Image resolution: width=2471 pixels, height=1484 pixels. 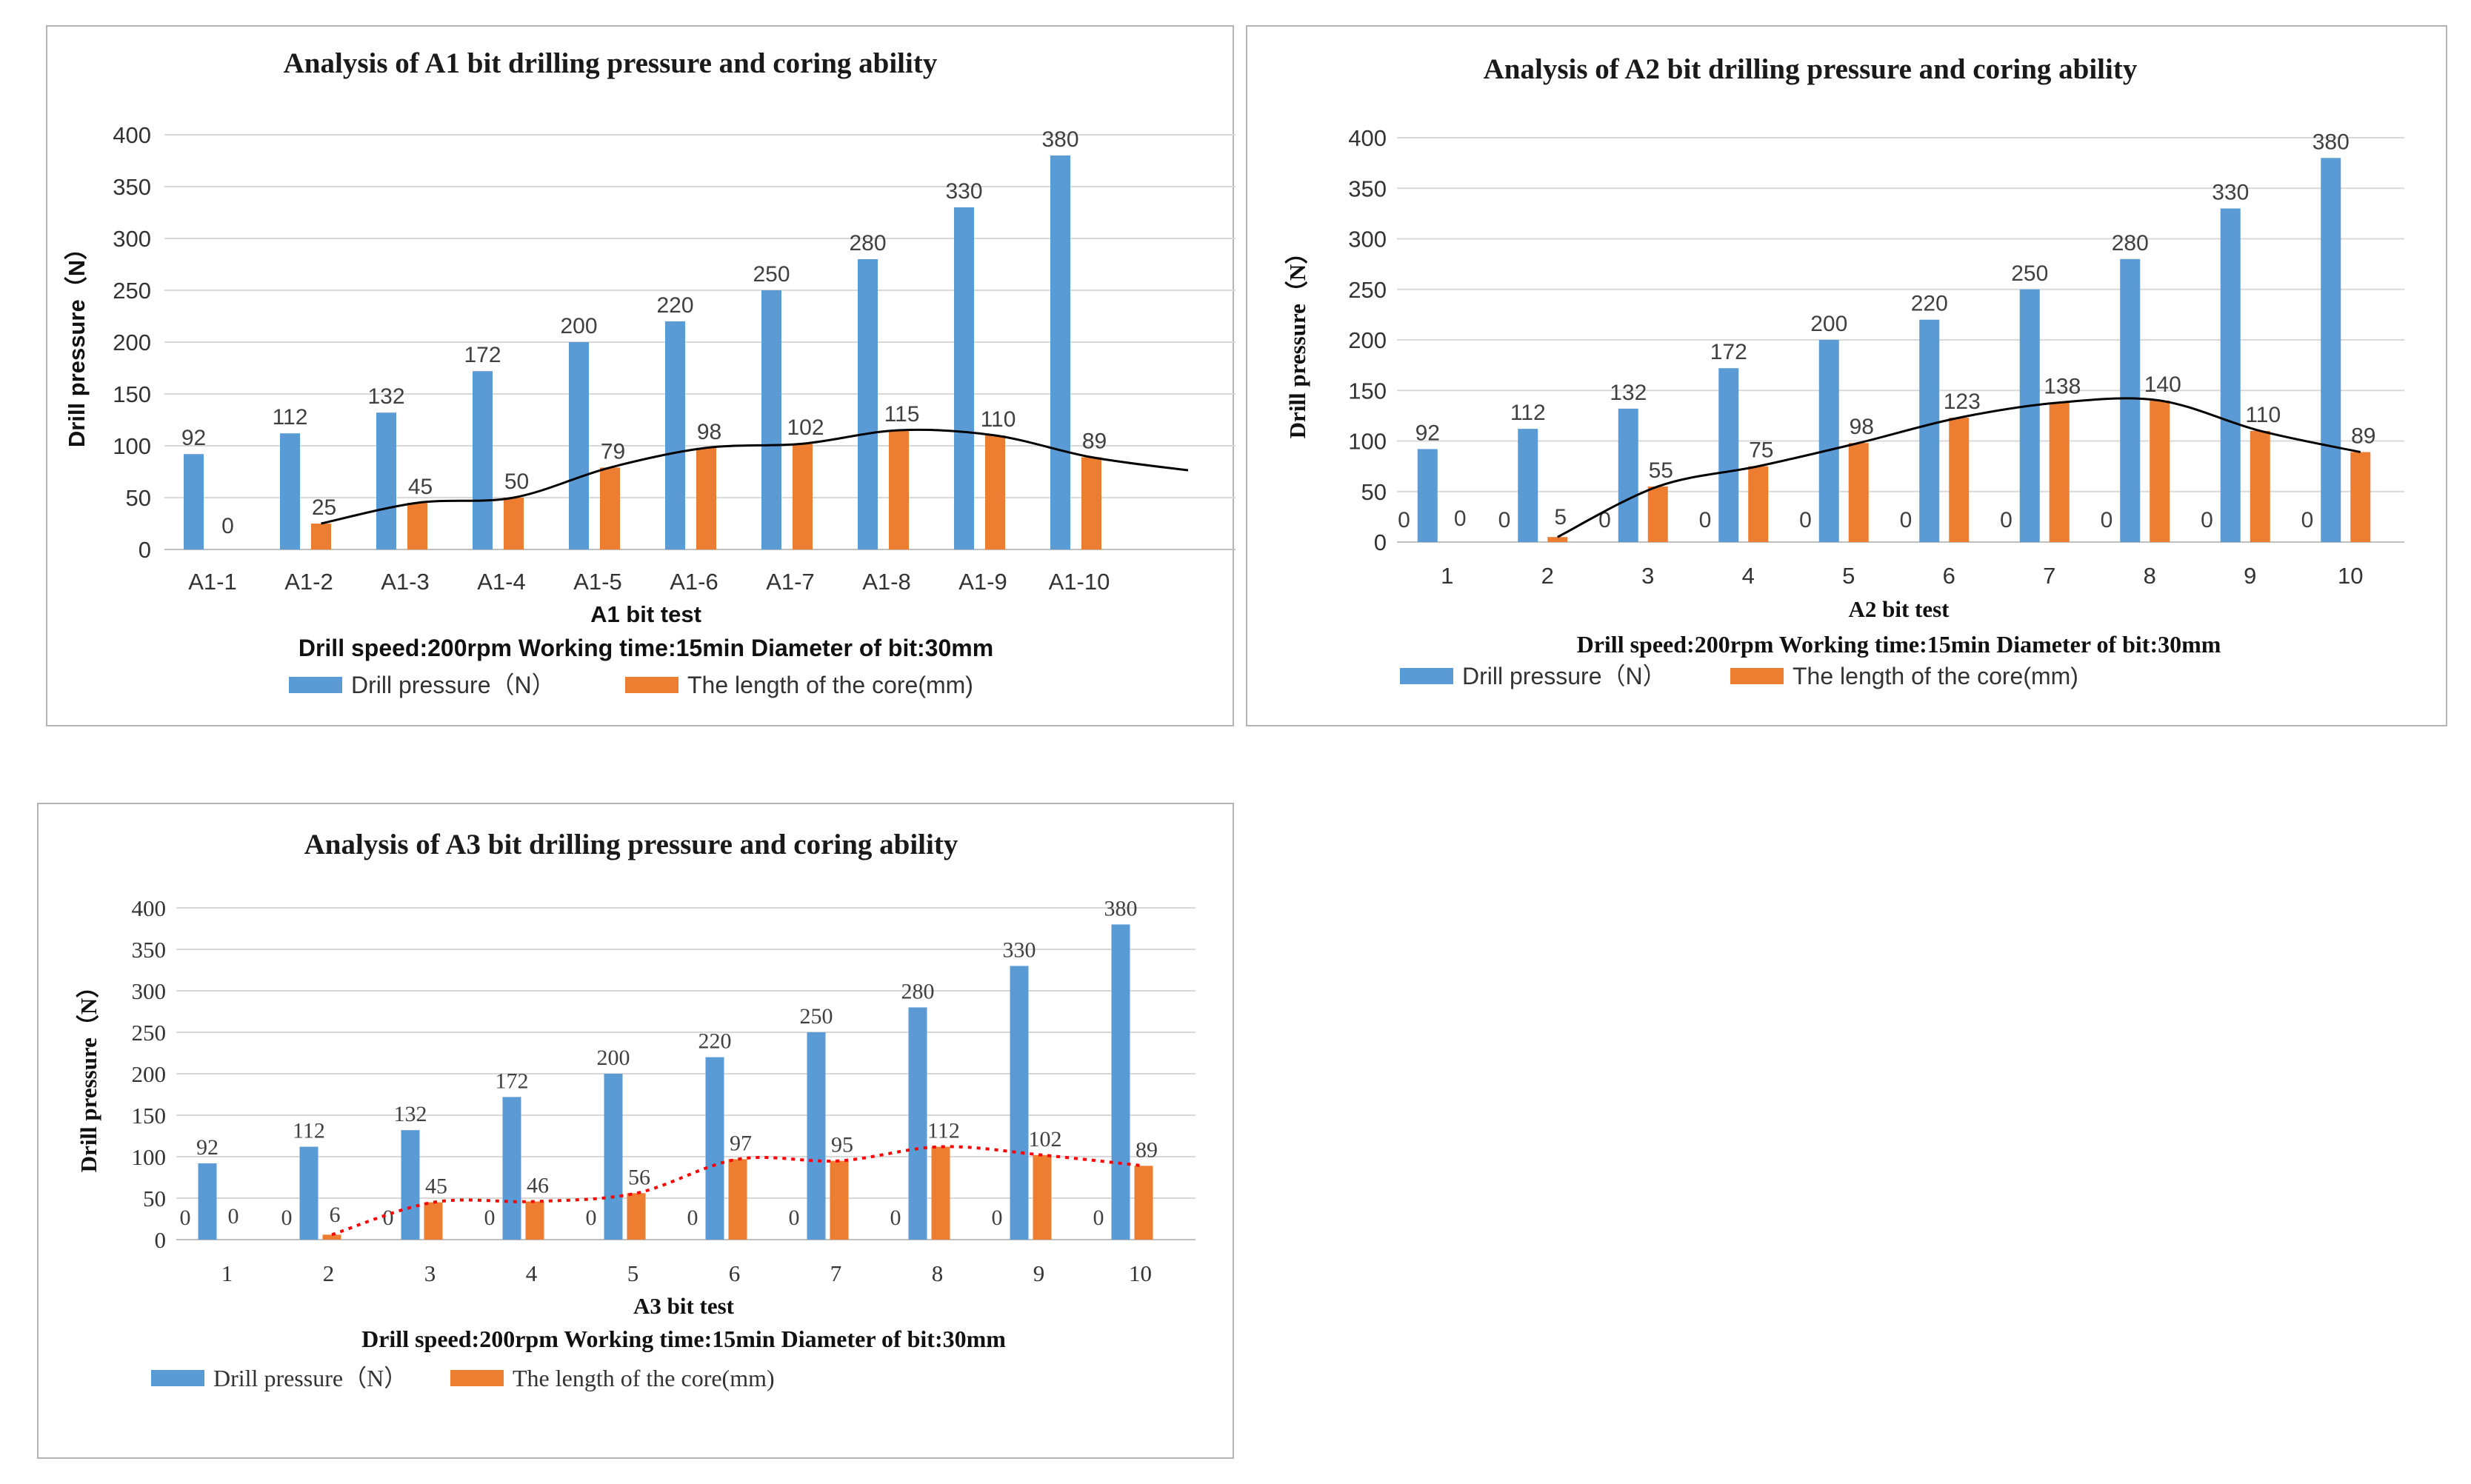 I want to click on y-tick-label: 350, so click(x=149, y=950).